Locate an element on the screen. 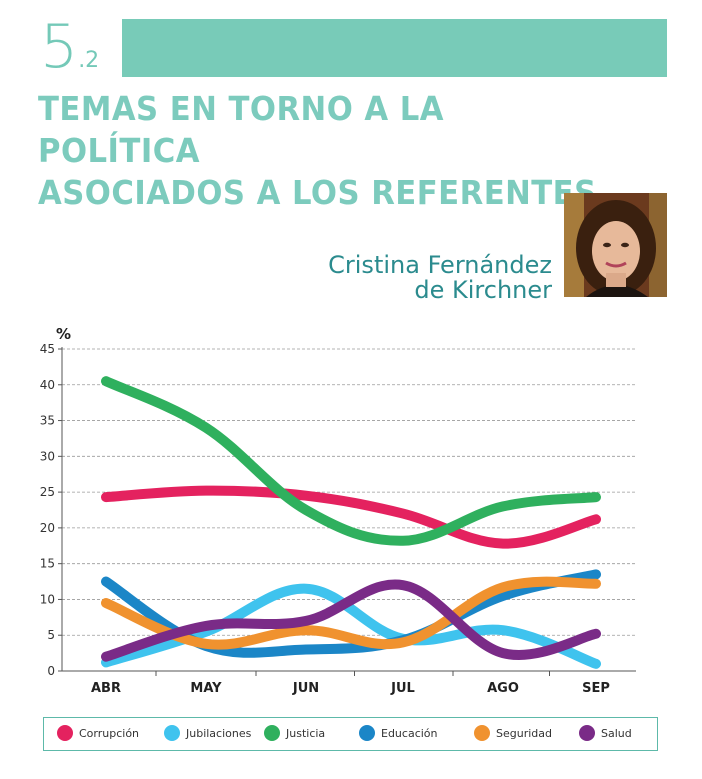 The image size is (702, 779). person-name-line2: de Kirchner is located at coordinates (483, 290).